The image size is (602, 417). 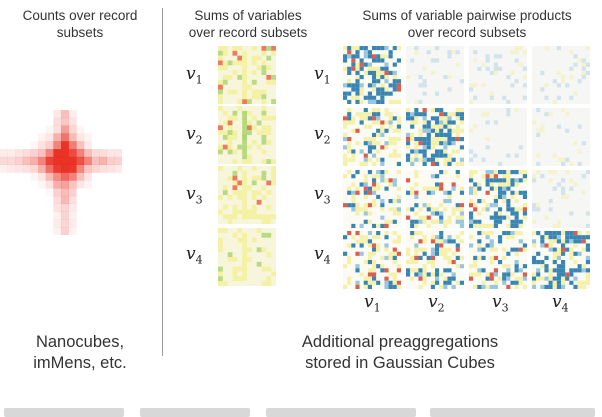 What do you see at coordinates (498, 137) in the screenshot?
I see `product-tile-v2-v3` at bounding box center [498, 137].